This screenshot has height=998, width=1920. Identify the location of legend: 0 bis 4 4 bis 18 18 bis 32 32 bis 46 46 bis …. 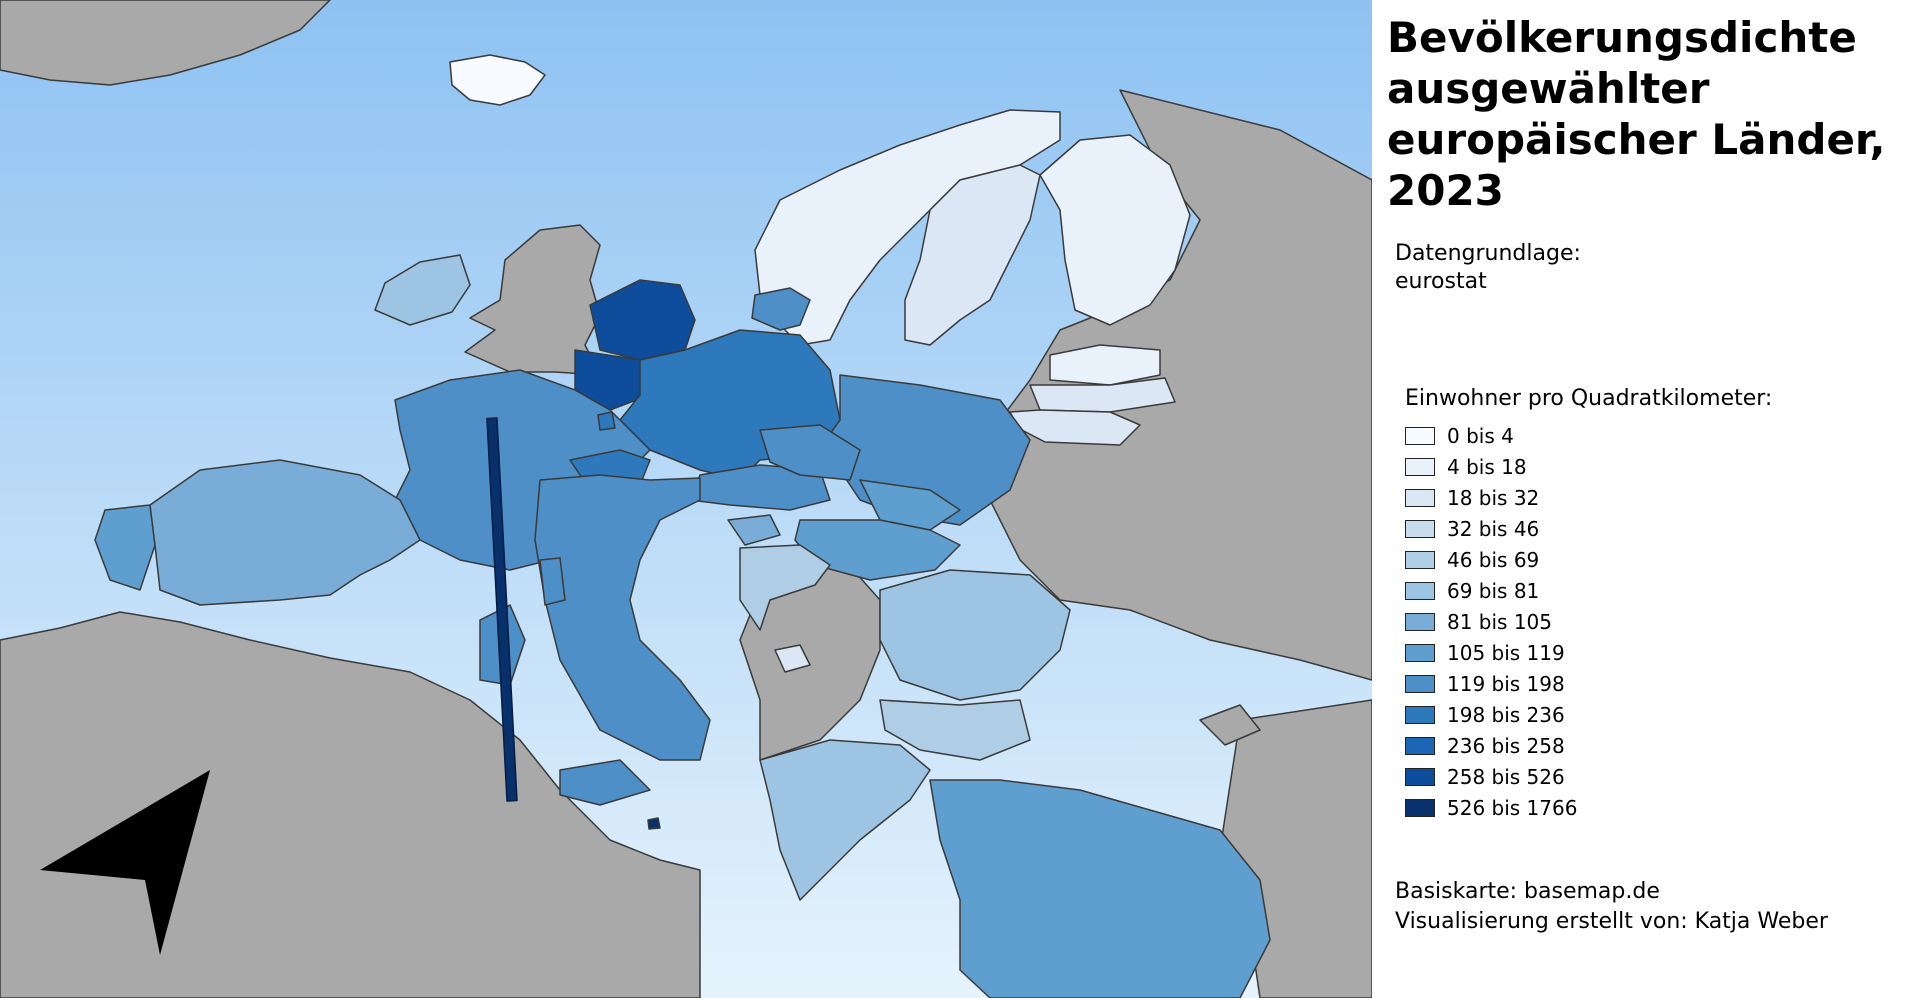
(1491, 621).